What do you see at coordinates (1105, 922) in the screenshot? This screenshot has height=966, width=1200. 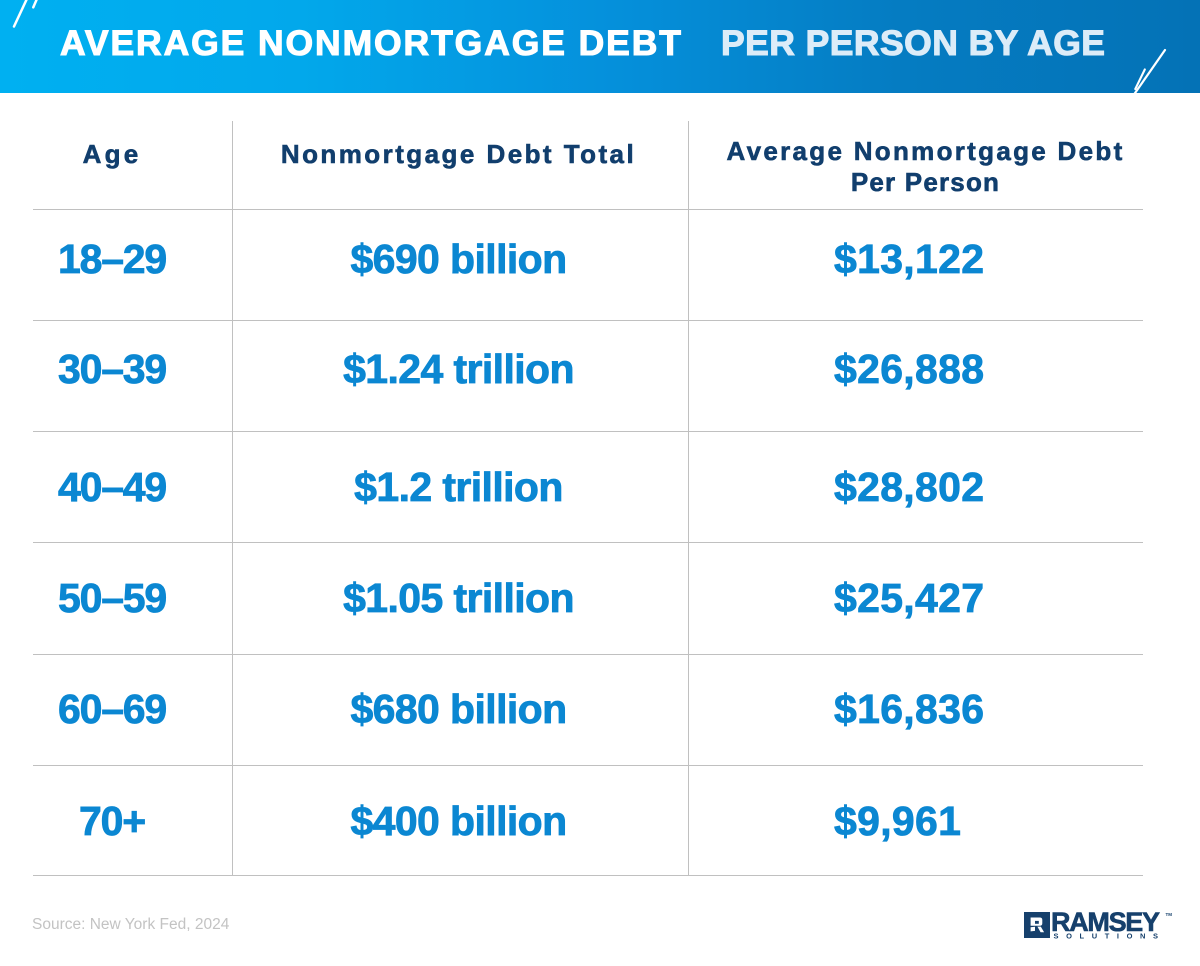 I see `svg-text: RAMSEY` at bounding box center [1105, 922].